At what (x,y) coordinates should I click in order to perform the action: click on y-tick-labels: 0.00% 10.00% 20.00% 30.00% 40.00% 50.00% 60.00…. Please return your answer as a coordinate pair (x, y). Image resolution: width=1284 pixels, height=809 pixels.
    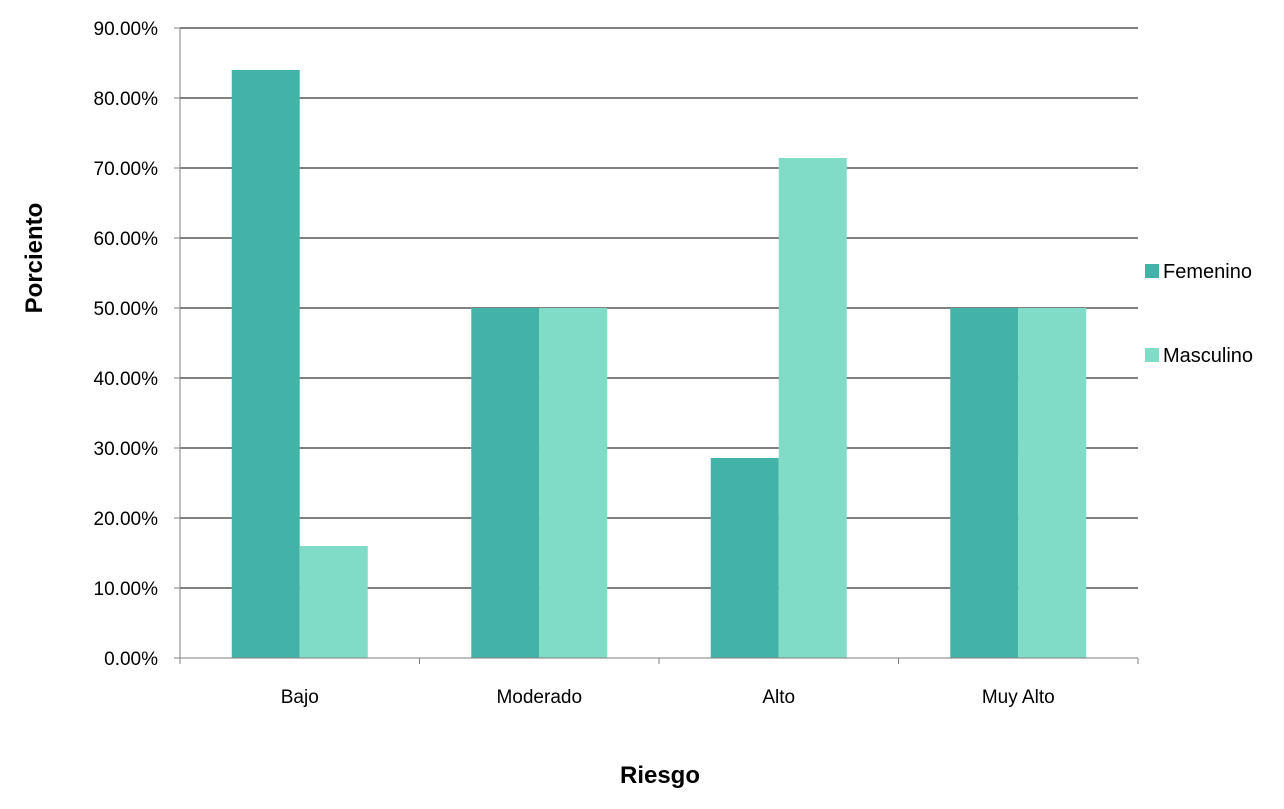
    Looking at the image, I should click on (126, 344).